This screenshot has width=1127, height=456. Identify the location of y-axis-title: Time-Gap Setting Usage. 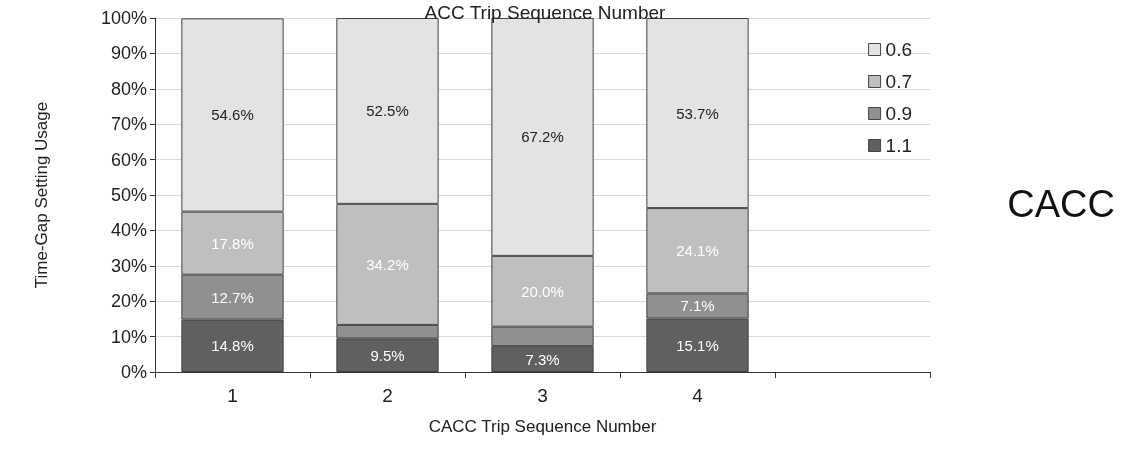
(41, 195).